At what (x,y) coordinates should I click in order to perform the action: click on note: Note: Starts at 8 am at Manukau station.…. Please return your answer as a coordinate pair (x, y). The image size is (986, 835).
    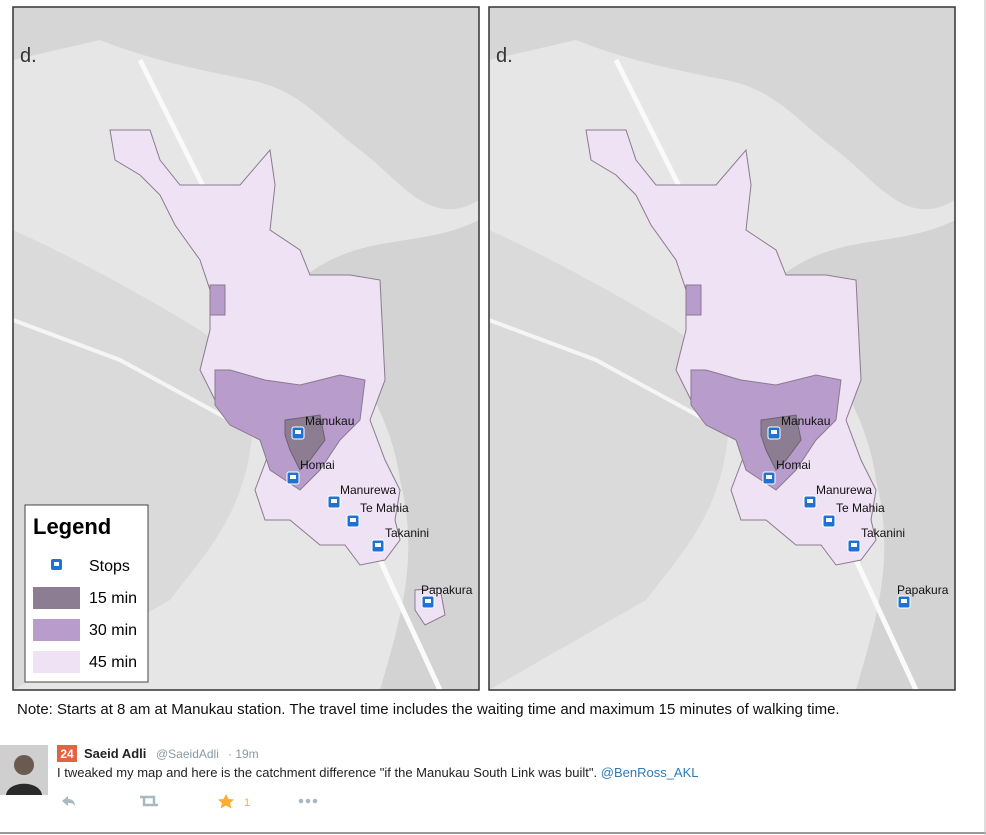
    Looking at the image, I should click on (428, 709).